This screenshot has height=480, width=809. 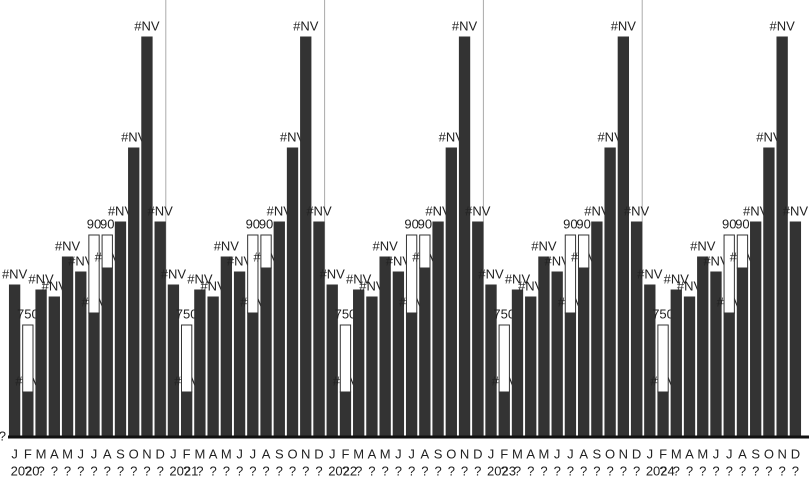 What do you see at coordinates (660, 470) in the screenshot?
I see `group-label: 2024` at bounding box center [660, 470].